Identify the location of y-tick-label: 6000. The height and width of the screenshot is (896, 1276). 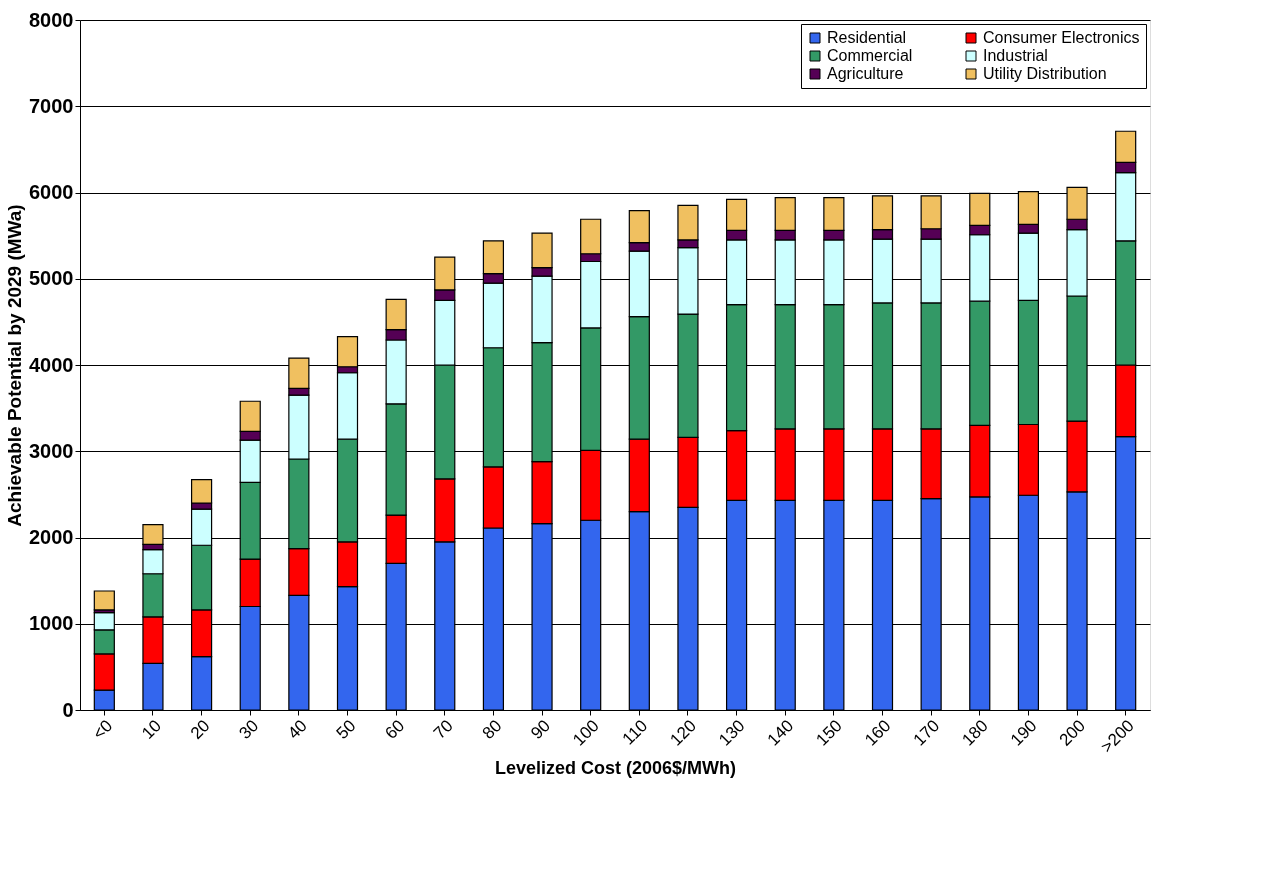
(51, 192).